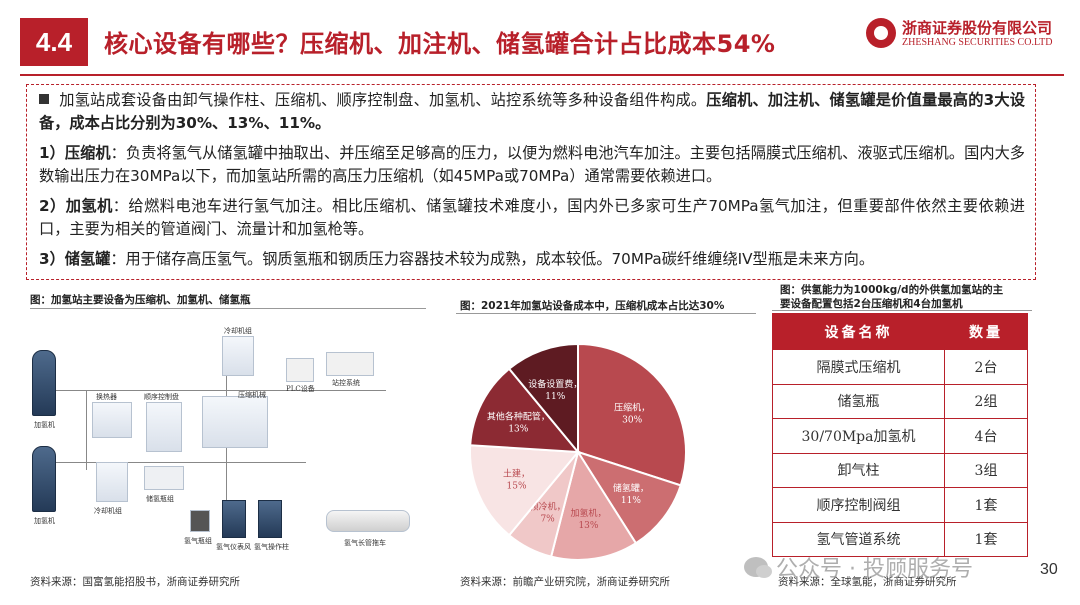  Describe the element at coordinates (986, 470) in the screenshot. I see `equipment-qty: 3组` at that location.